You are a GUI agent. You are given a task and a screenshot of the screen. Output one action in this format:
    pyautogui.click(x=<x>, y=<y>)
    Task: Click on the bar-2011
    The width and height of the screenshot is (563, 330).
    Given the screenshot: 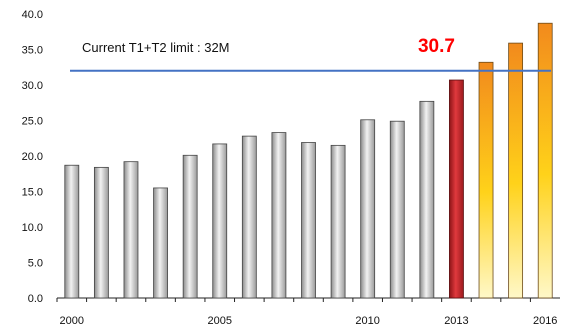 What is the action you would take?
    pyautogui.click(x=397, y=209)
    